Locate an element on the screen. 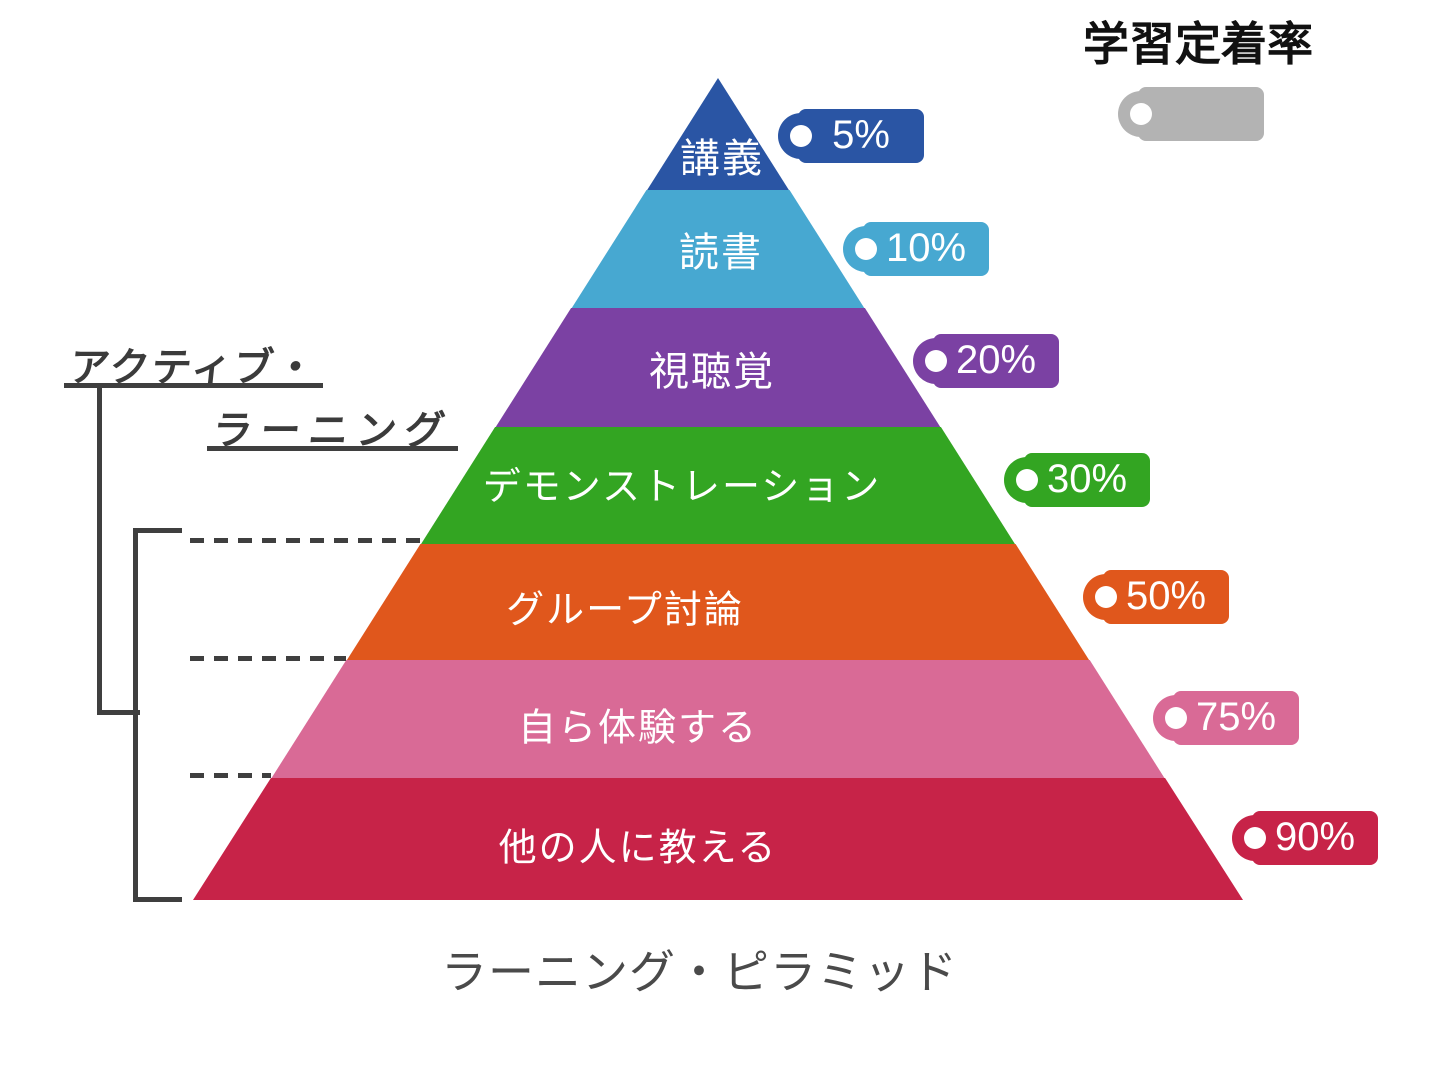 The width and height of the screenshot is (1440, 1080). layer-label-practice: 自ら体験する is located at coordinates (638, 728).